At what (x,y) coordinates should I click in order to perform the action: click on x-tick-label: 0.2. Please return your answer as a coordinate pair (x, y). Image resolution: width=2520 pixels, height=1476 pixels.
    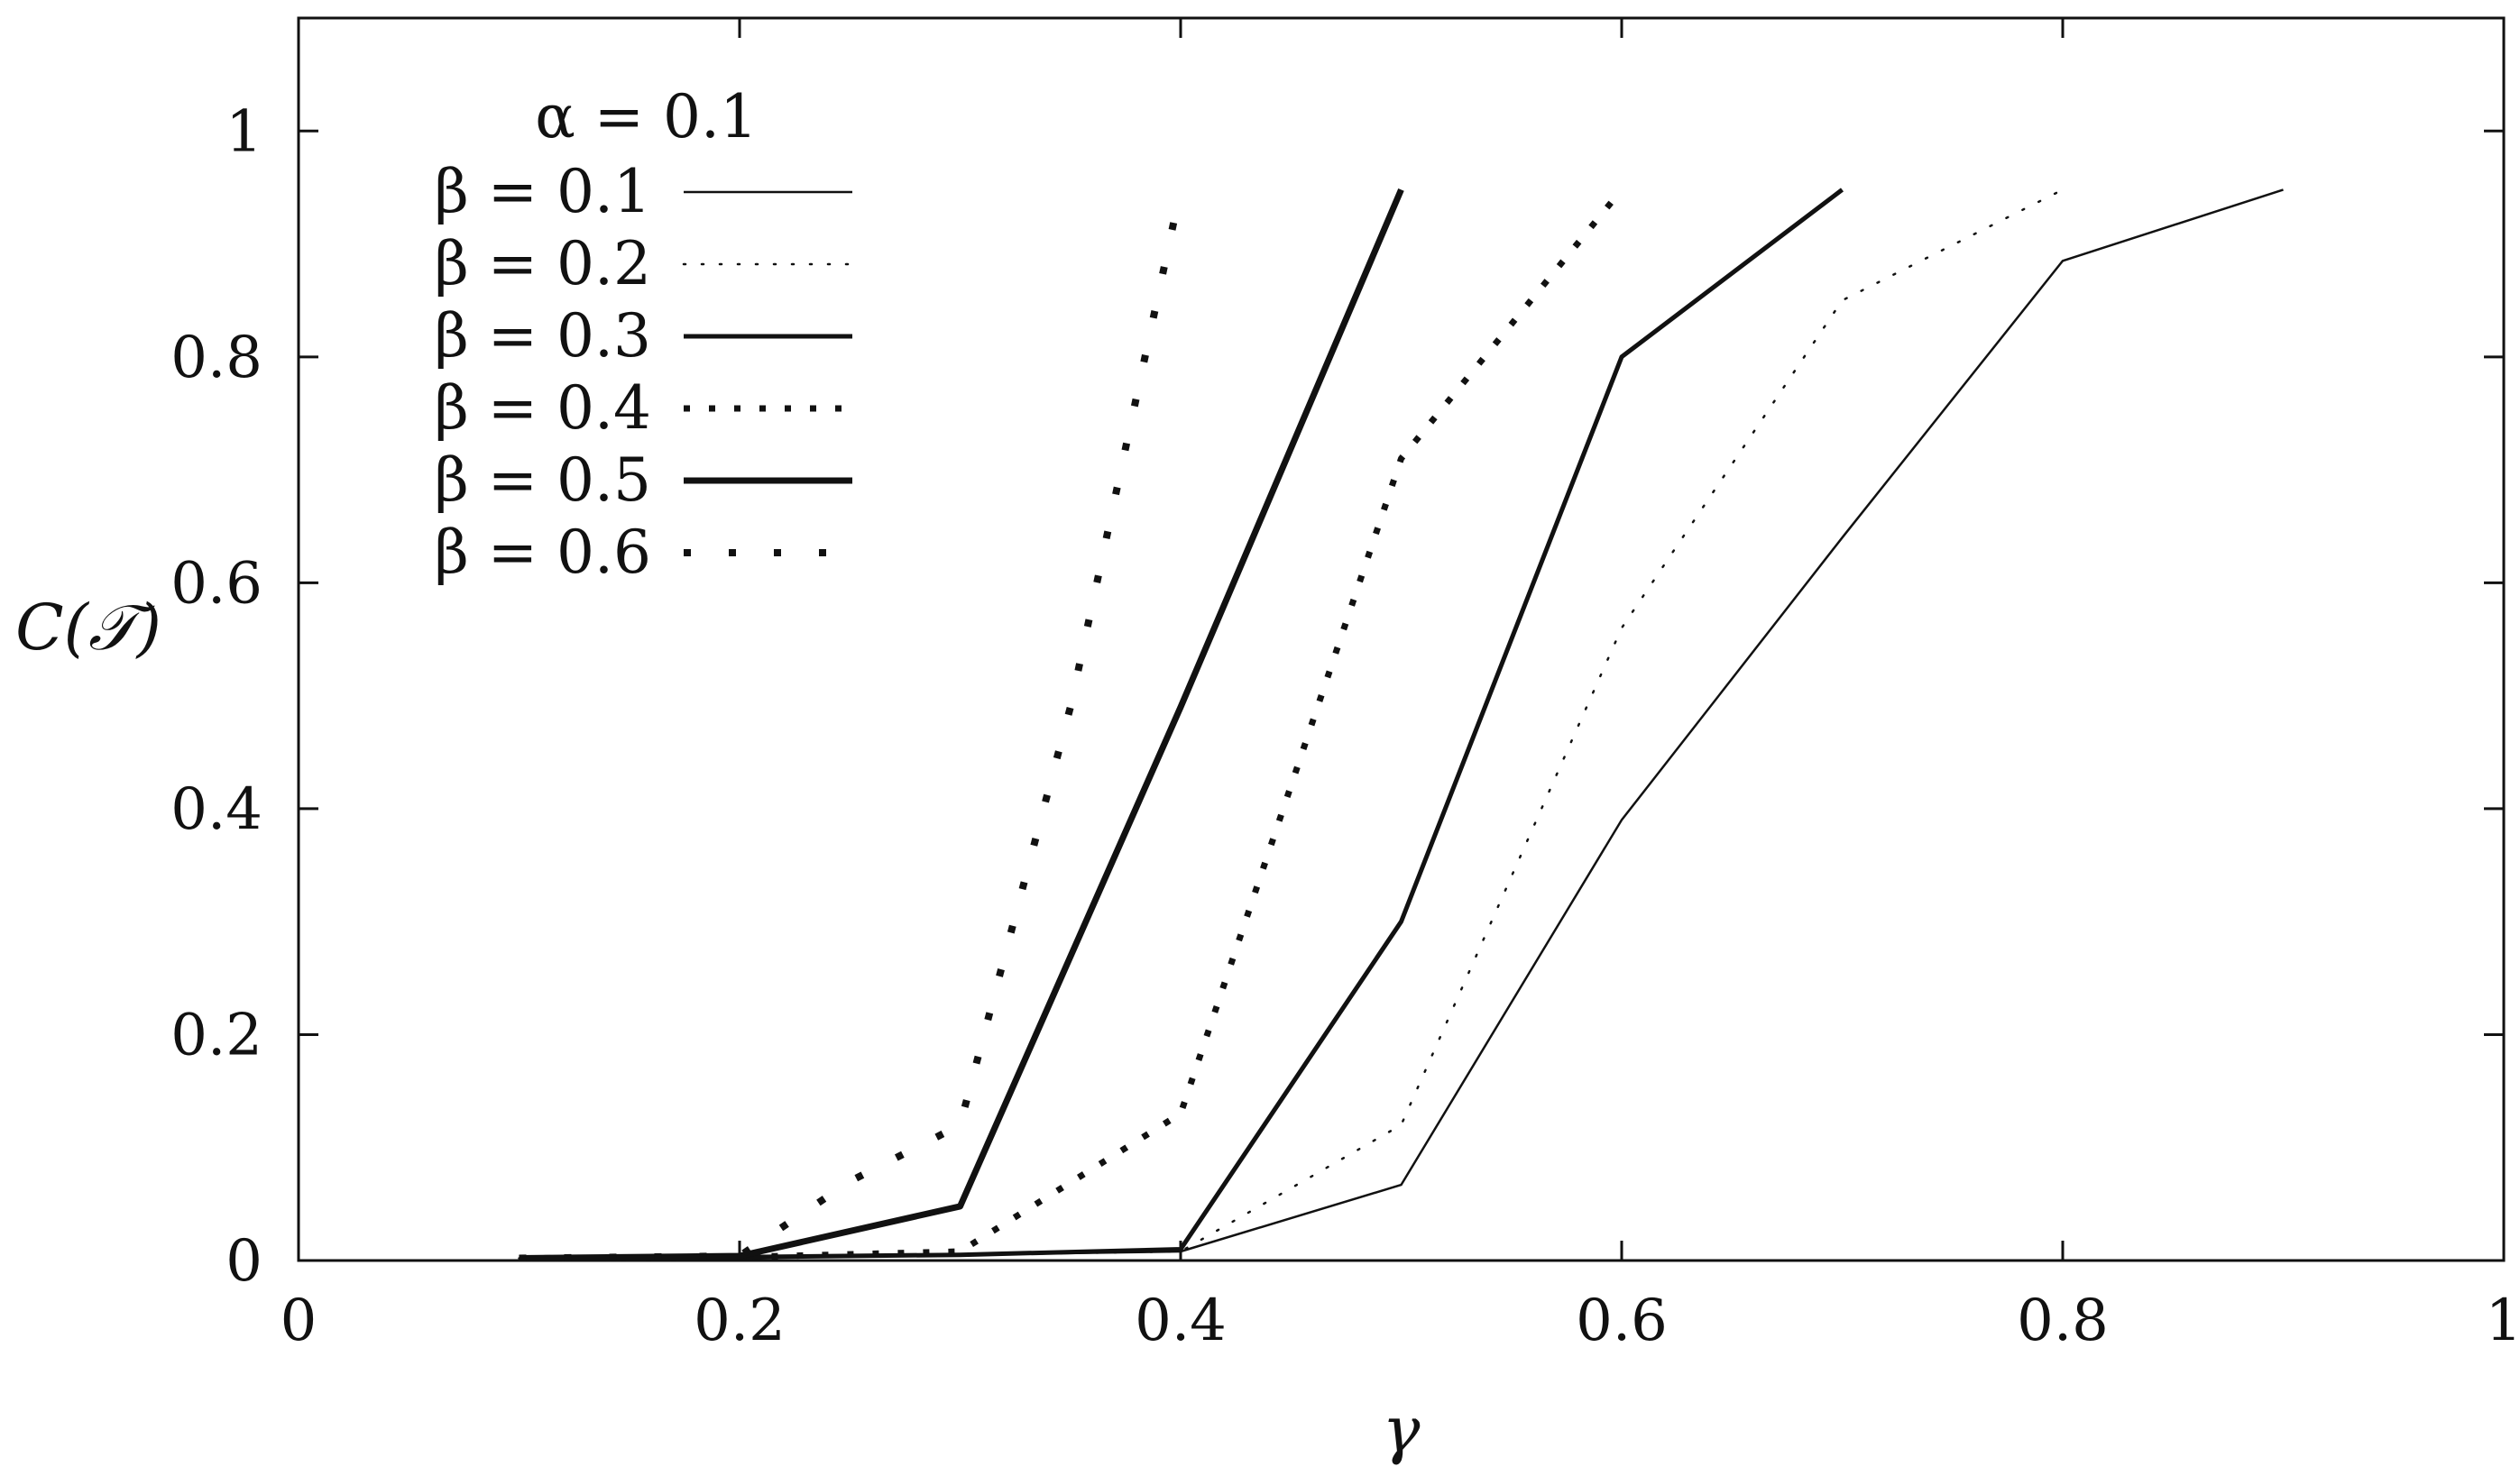
    Looking at the image, I should click on (740, 1321).